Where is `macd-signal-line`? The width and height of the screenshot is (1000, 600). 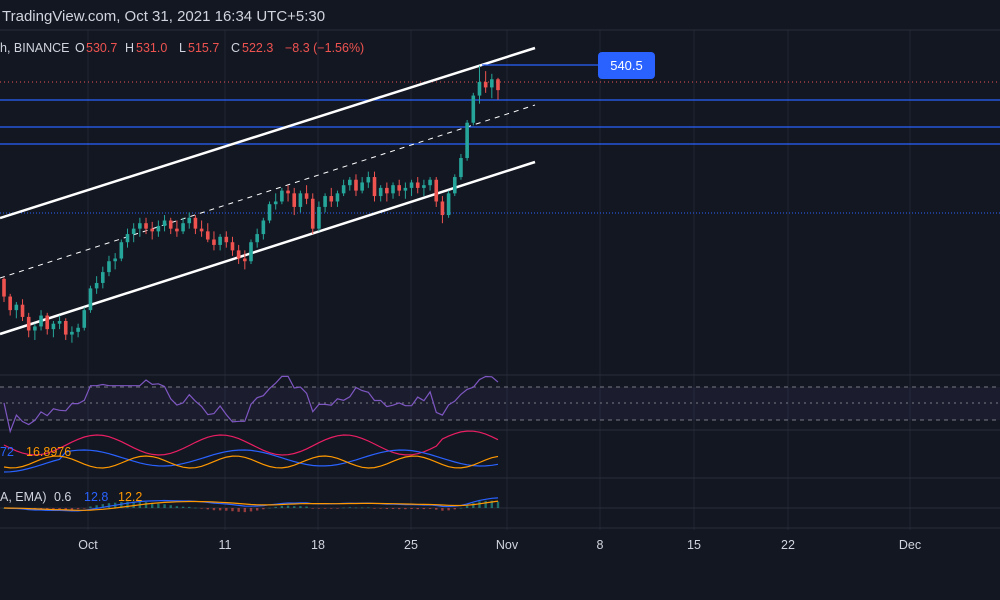
macd-signal-line is located at coordinates (251, 505).